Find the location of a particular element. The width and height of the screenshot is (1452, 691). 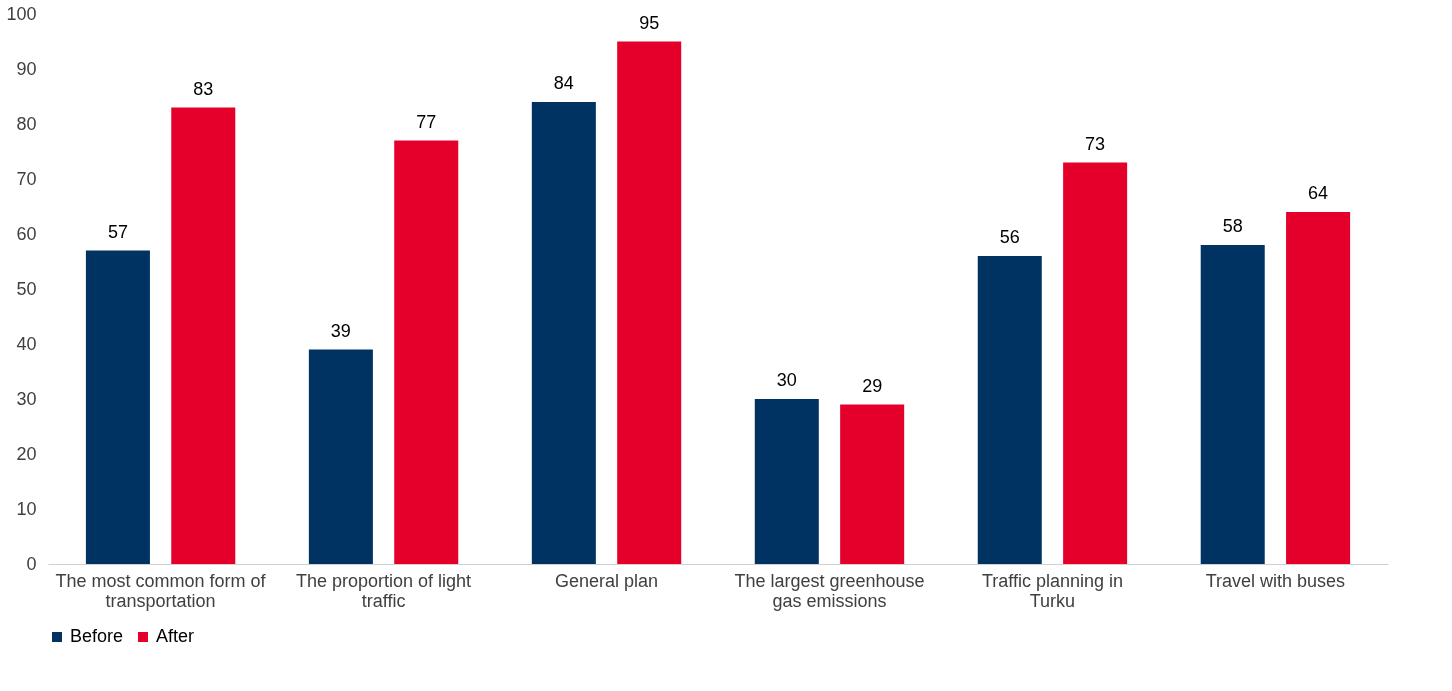

data-label: 58 is located at coordinates (1232, 226).